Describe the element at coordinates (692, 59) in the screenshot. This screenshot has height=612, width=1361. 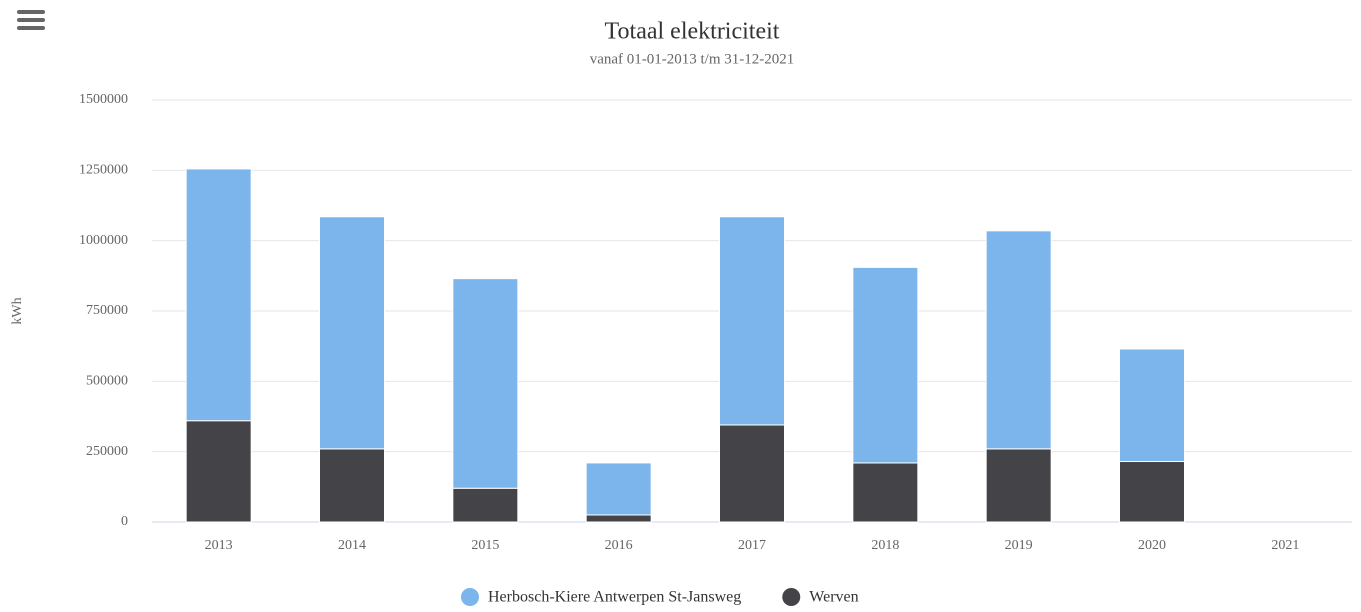
I see `chart-subtitle: vanaf 01-01-2013 t/m 31-12-2021` at that location.